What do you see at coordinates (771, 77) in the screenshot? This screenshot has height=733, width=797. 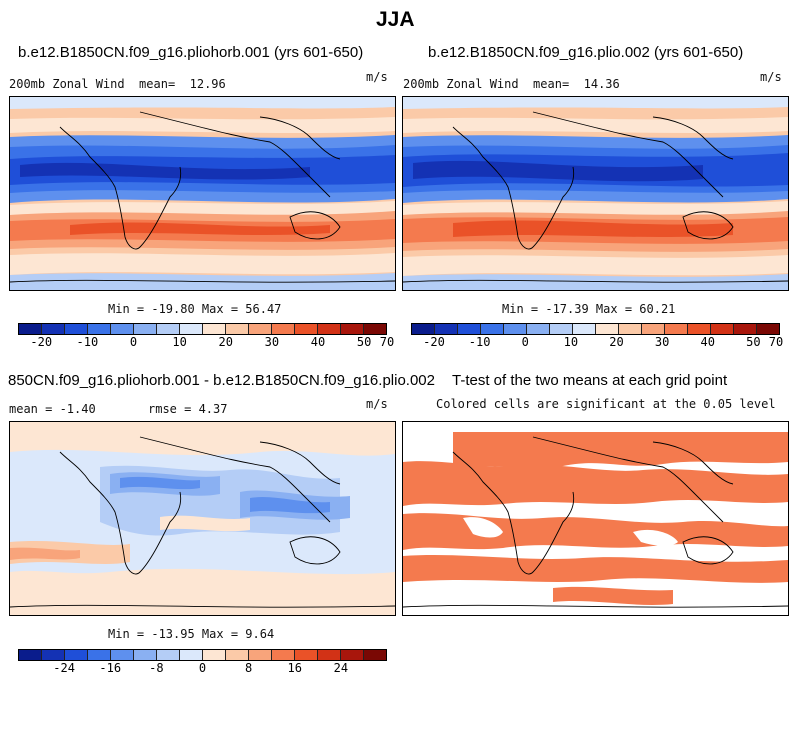 I see `panel2-units: m/s` at bounding box center [771, 77].